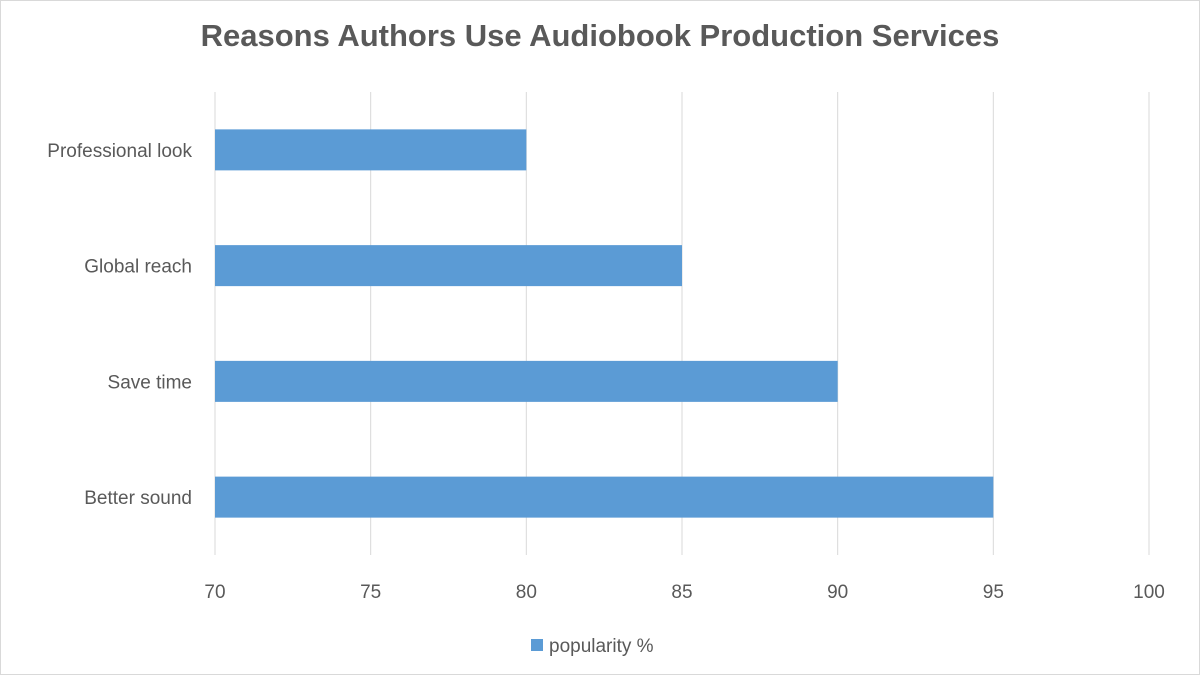  I want to click on legend-swatch, so click(537, 645).